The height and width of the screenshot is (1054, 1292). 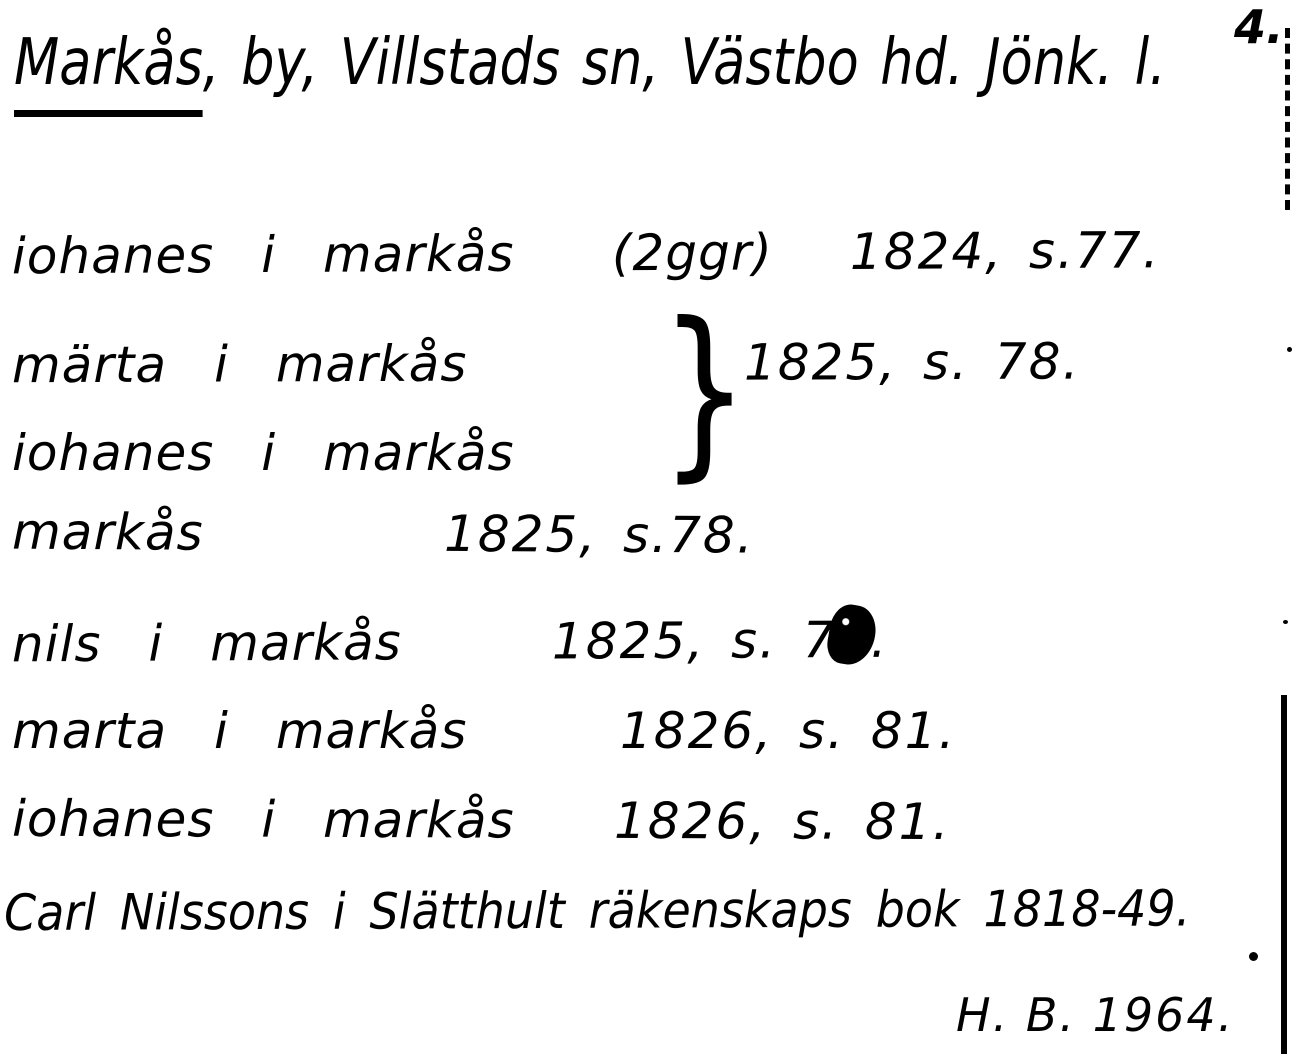 What do you see at coordinates (912, 362) in the screenshot?
I see `entry-ref: 1825, s. 78.` at bounding box center [912, 362].